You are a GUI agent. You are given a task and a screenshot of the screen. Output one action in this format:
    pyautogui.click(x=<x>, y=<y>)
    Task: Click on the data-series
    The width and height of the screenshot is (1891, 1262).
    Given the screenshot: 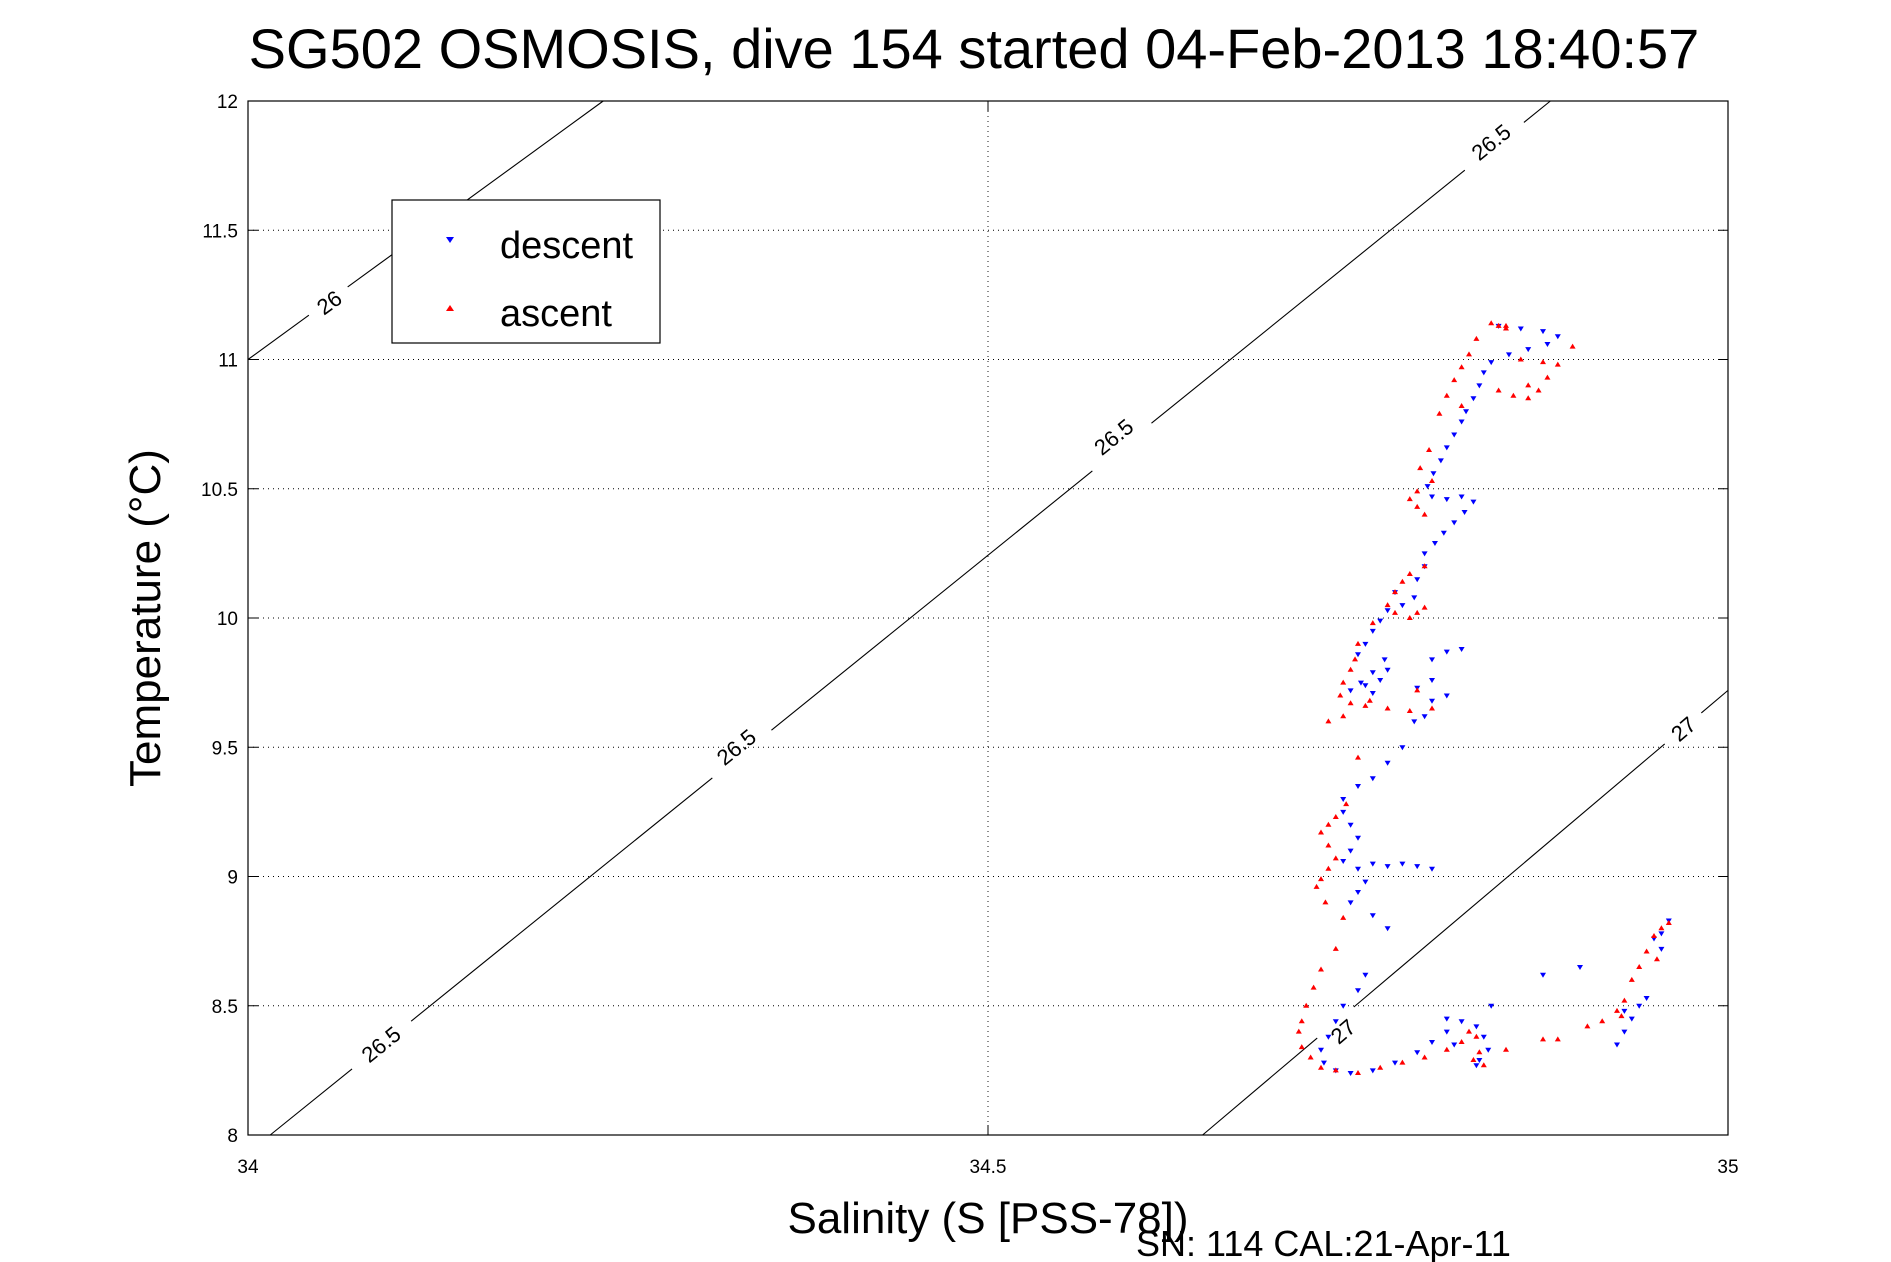 What is the action you would take?
    pyautogui.click(x=1483, y=698)
    